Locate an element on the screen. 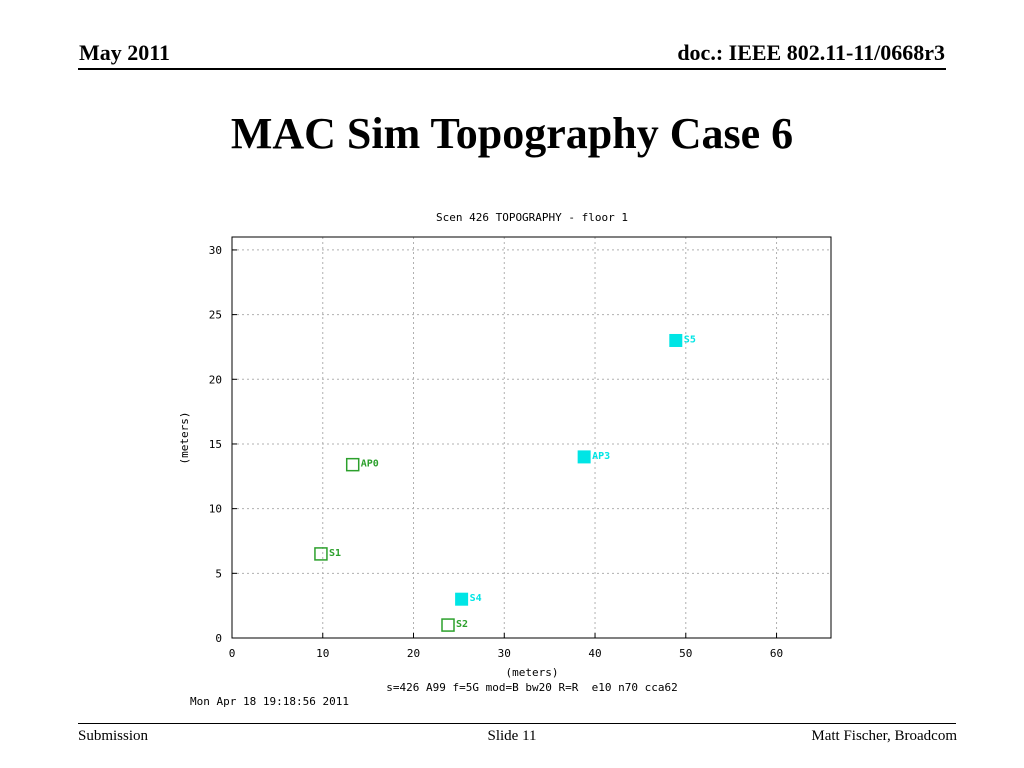 The height and width of the screenshot is (768, 1024). header-doc-id: doc.: IEEE 802.11-11/0668r3 is located at coordinates (811, 52).